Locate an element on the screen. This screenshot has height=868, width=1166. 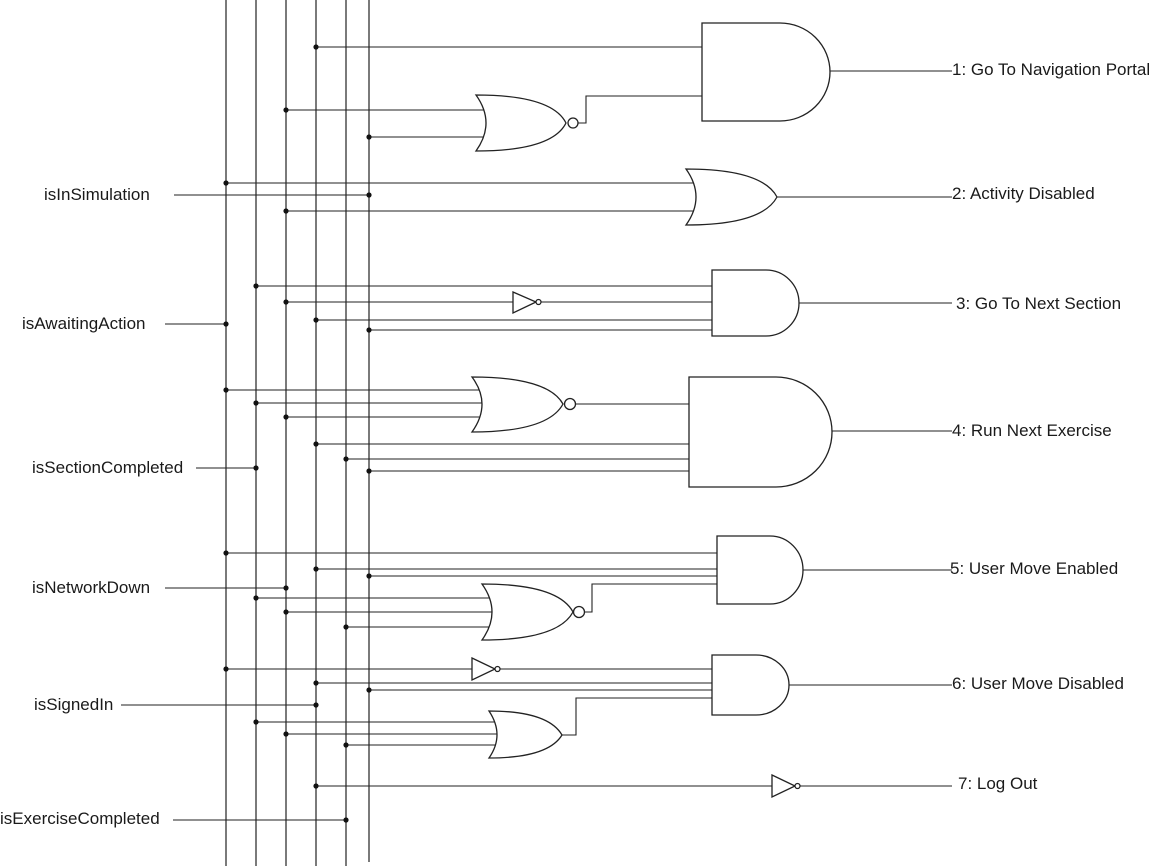
input-label-is-network-down: isNetworkDown is located at coordinates (91, 587).